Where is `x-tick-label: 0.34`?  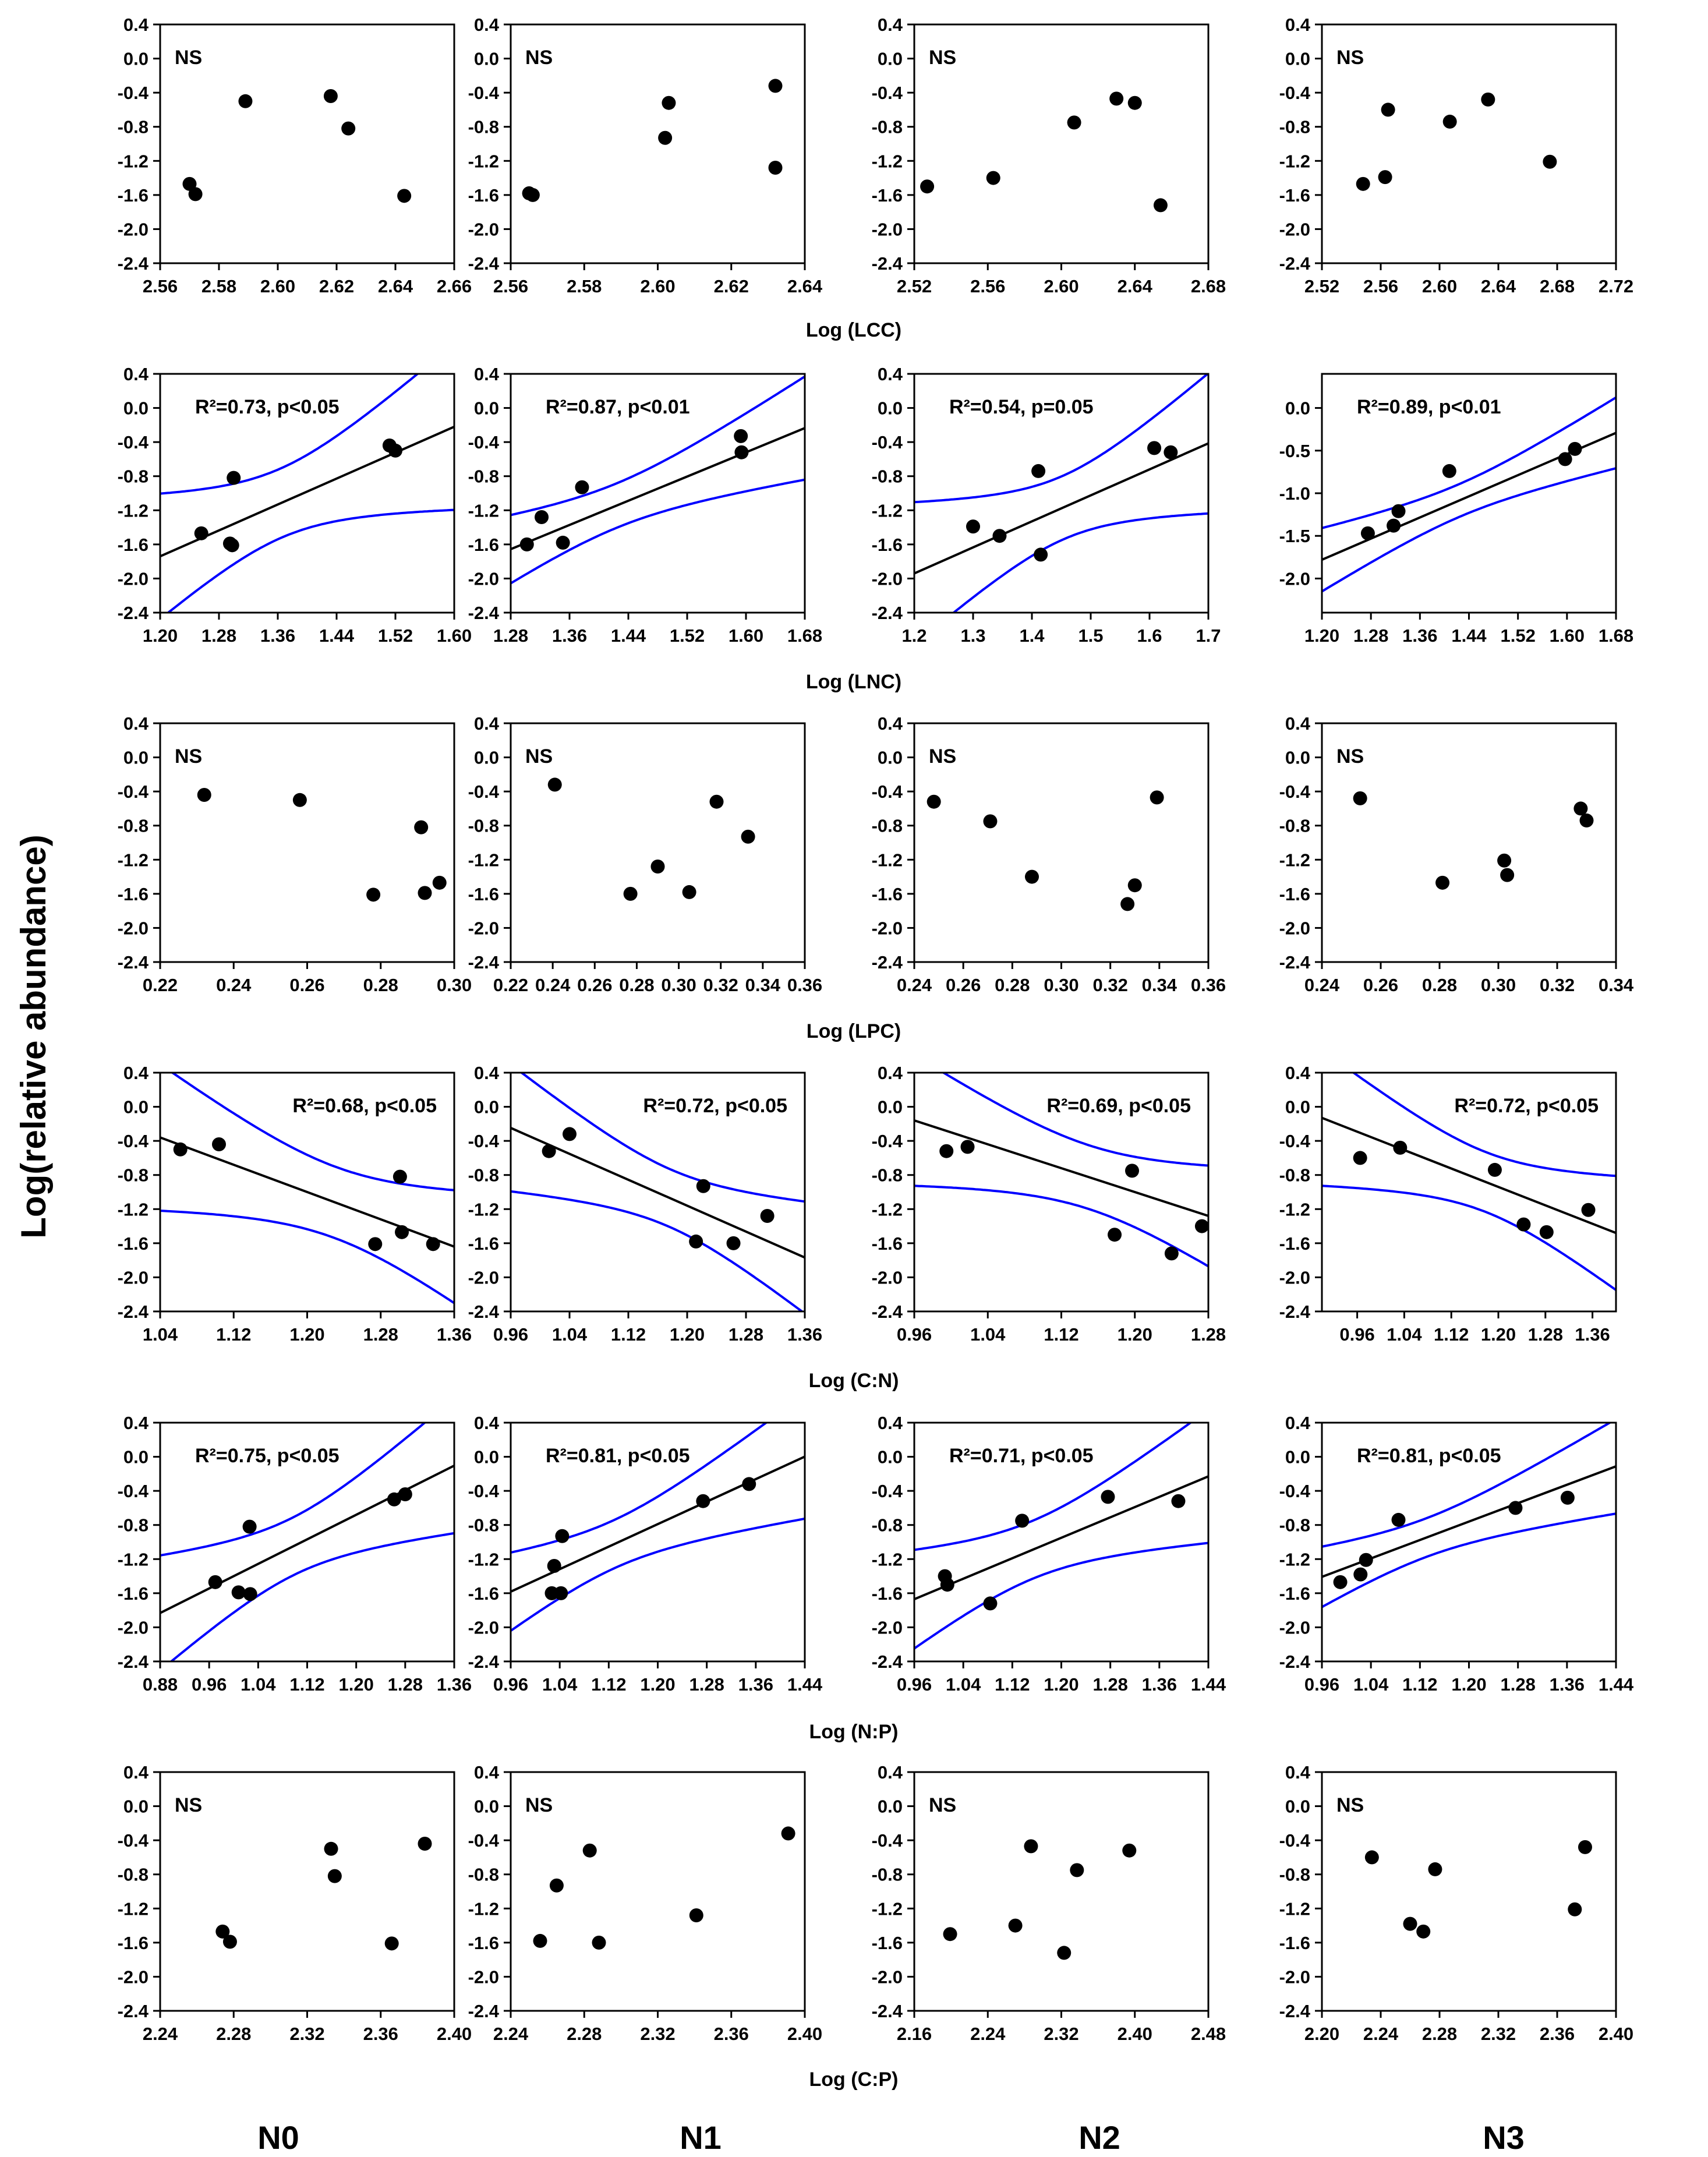
x-tick-label: 0.34 is located at coordinates (1616, 985).